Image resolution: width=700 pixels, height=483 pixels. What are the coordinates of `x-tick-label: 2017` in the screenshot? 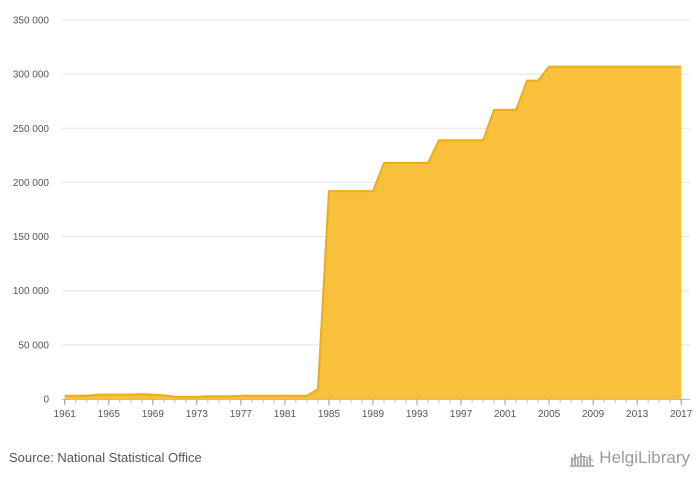 It's located at (681, 414).